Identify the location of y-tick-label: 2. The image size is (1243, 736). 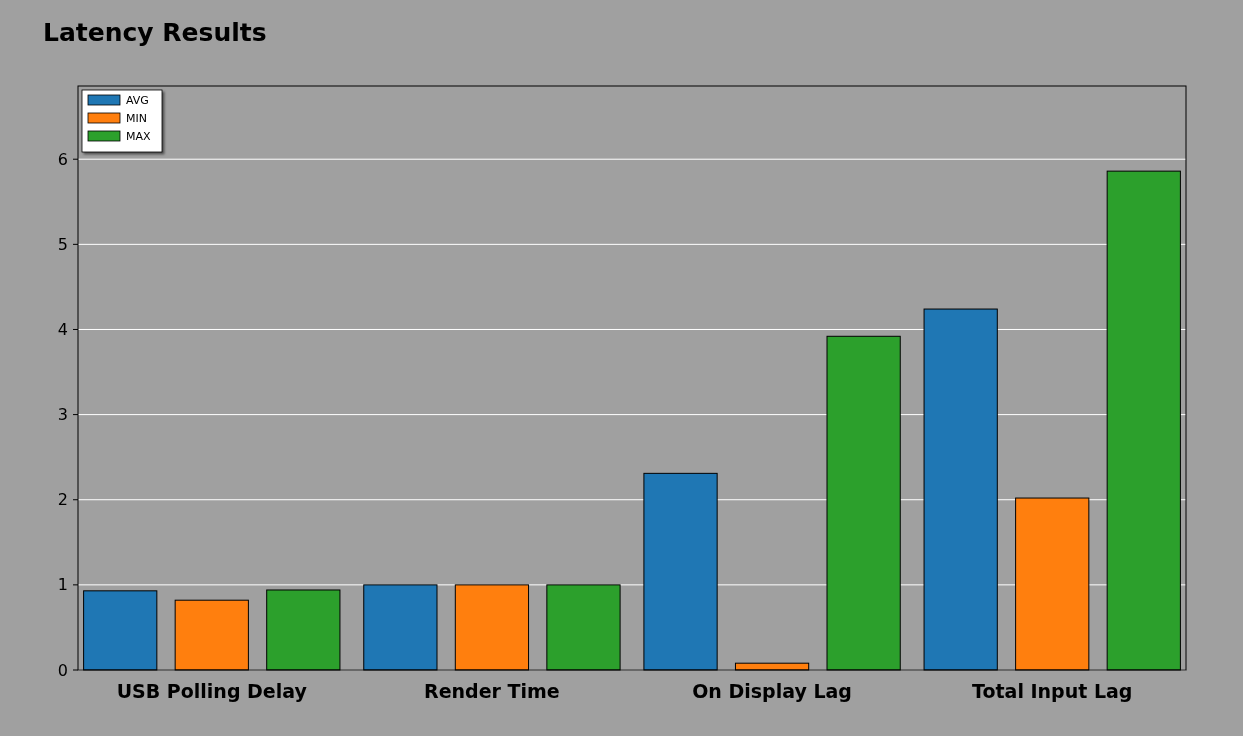
(62, 500).